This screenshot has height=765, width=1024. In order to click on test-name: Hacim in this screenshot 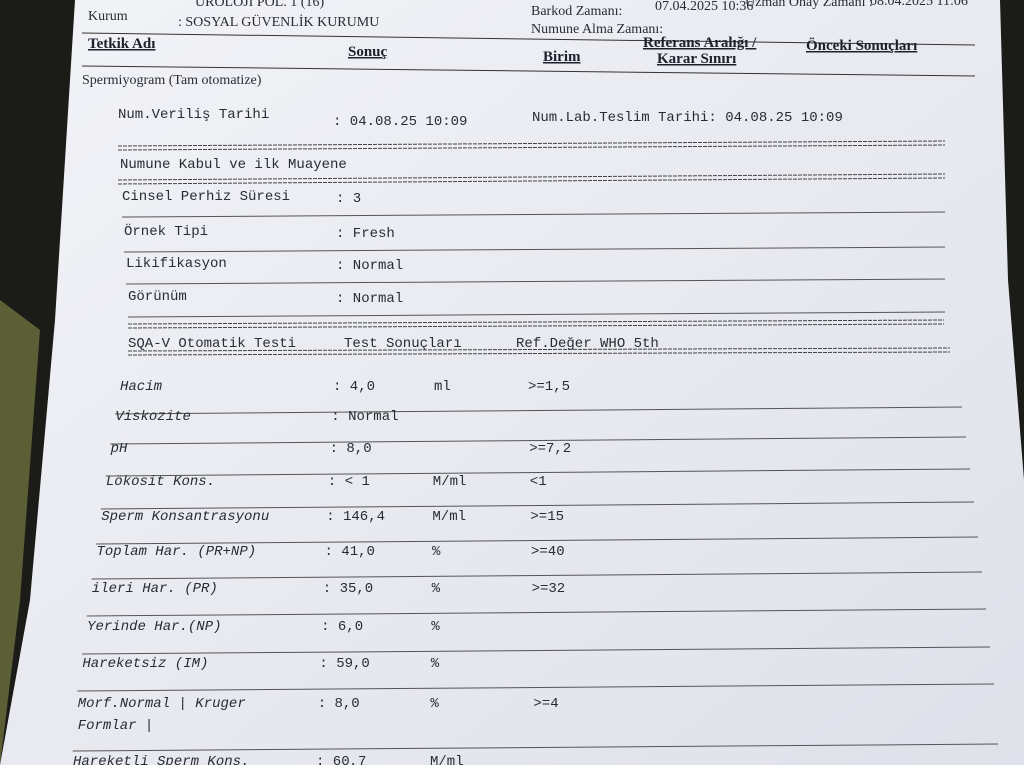, I will do `click(141, 387)`.